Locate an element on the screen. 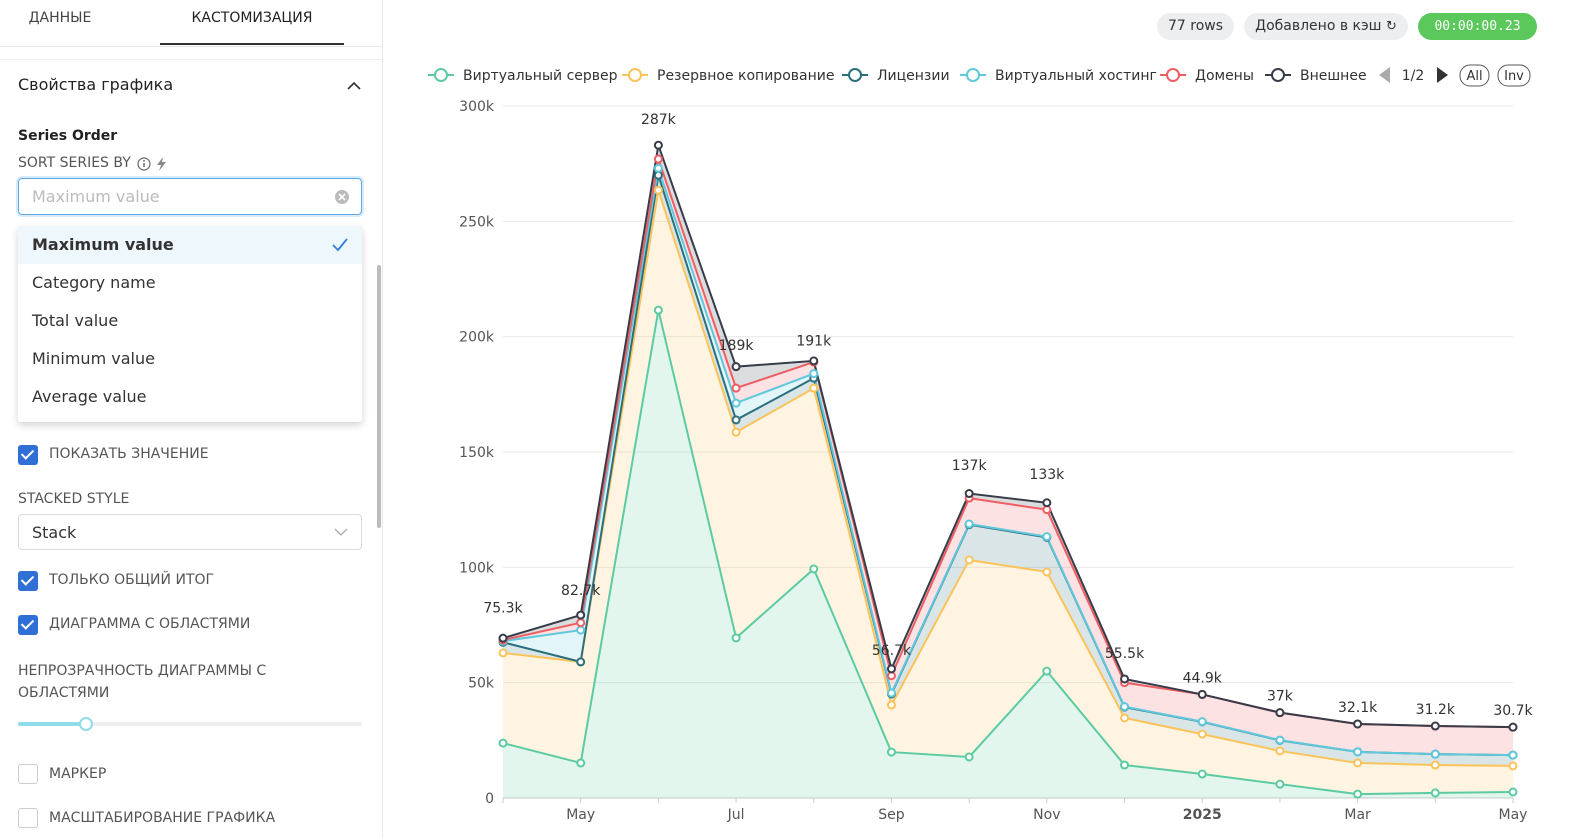 This screenshot has height=838, width=1573. collapse-icon is located at coordinates (354, 86).